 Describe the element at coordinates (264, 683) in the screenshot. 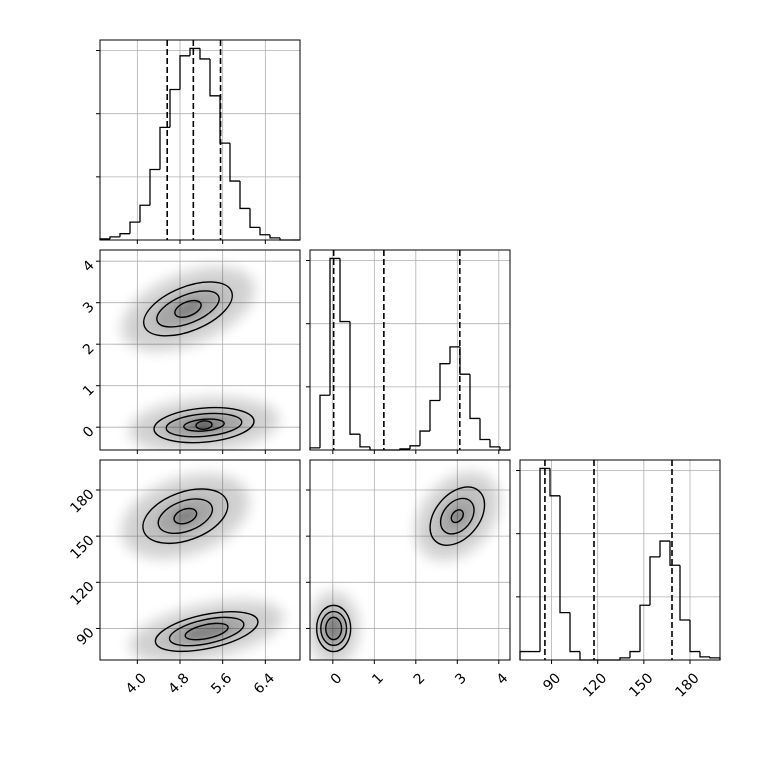

I see `x-tick-label: 6.4` at that location.